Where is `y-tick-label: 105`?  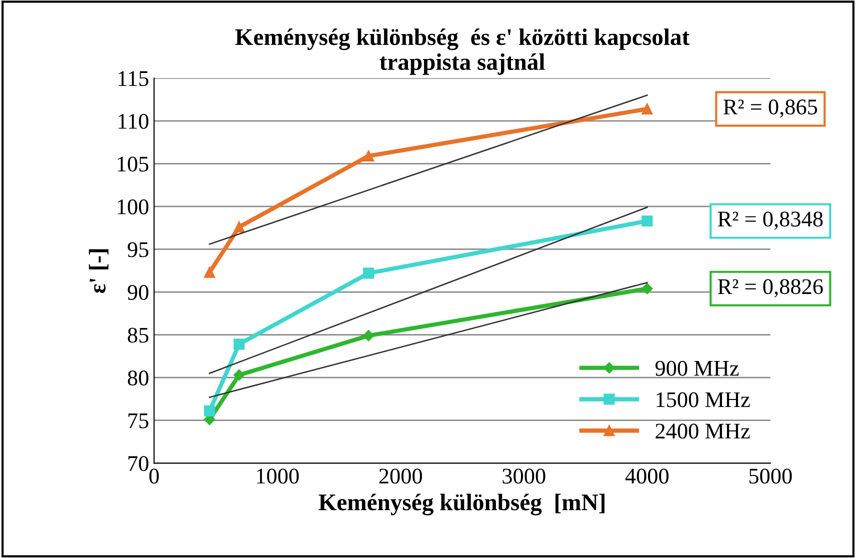
y-tick-label: 105 is located at coordinates (133, 164).